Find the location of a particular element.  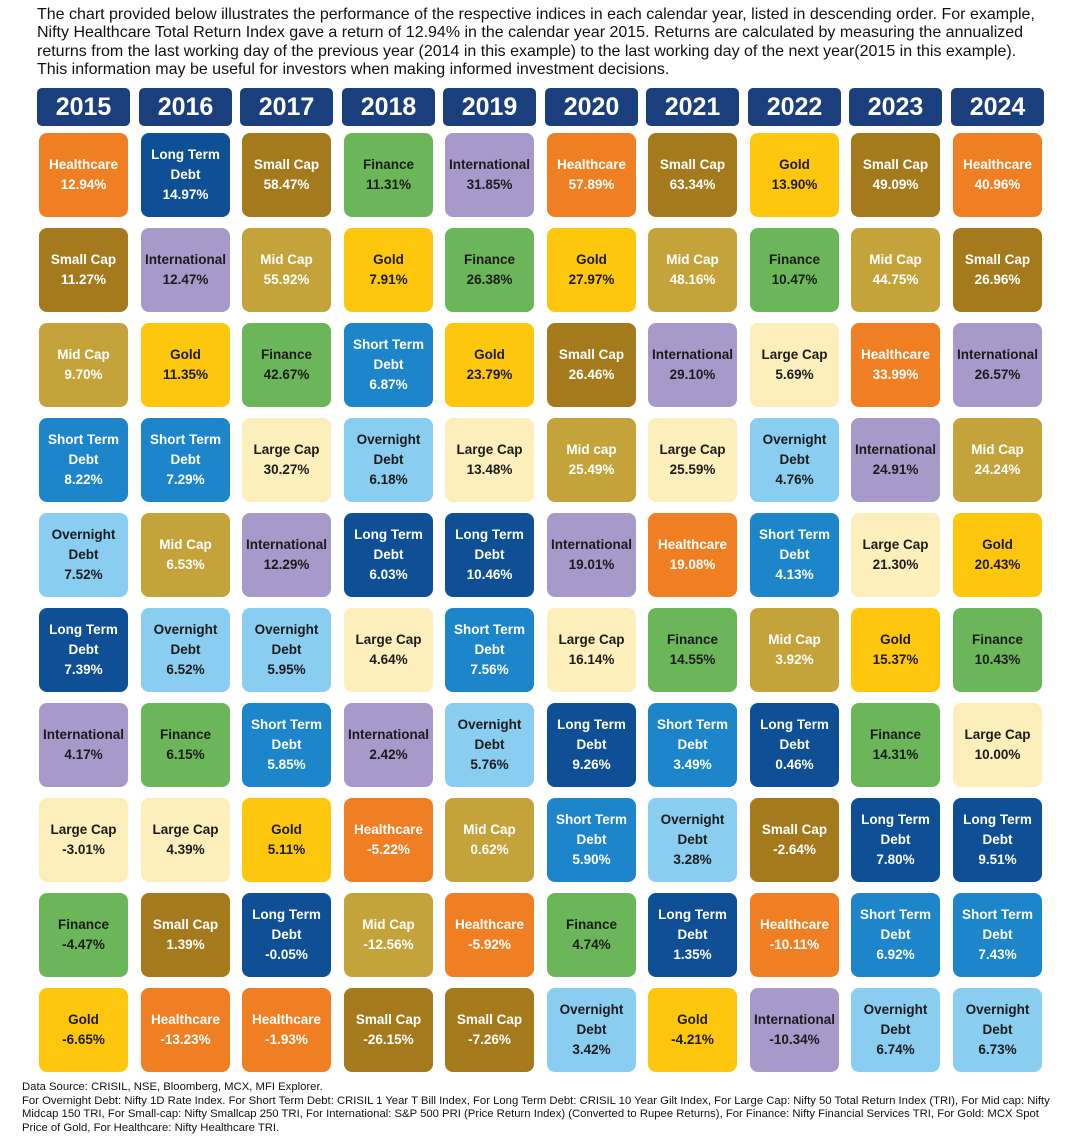

return-value: 3.49% is located at coordinates (692, 764).